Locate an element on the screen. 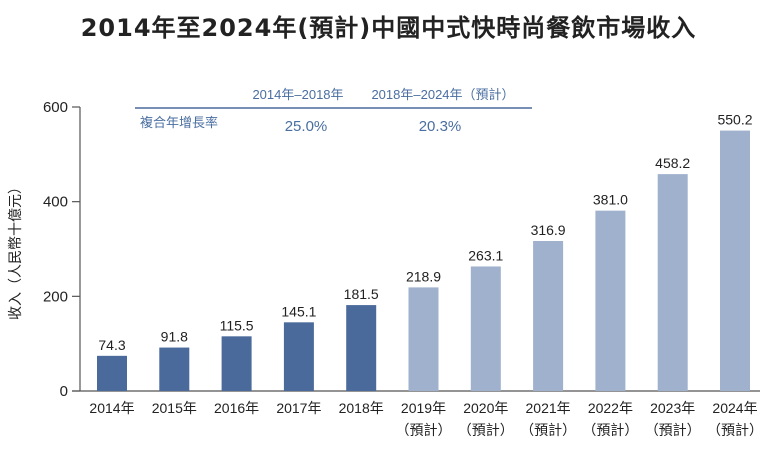 This screenshot has width=777, height=449. bar-value-label: 550.2 is located at coordinates (734, 120).